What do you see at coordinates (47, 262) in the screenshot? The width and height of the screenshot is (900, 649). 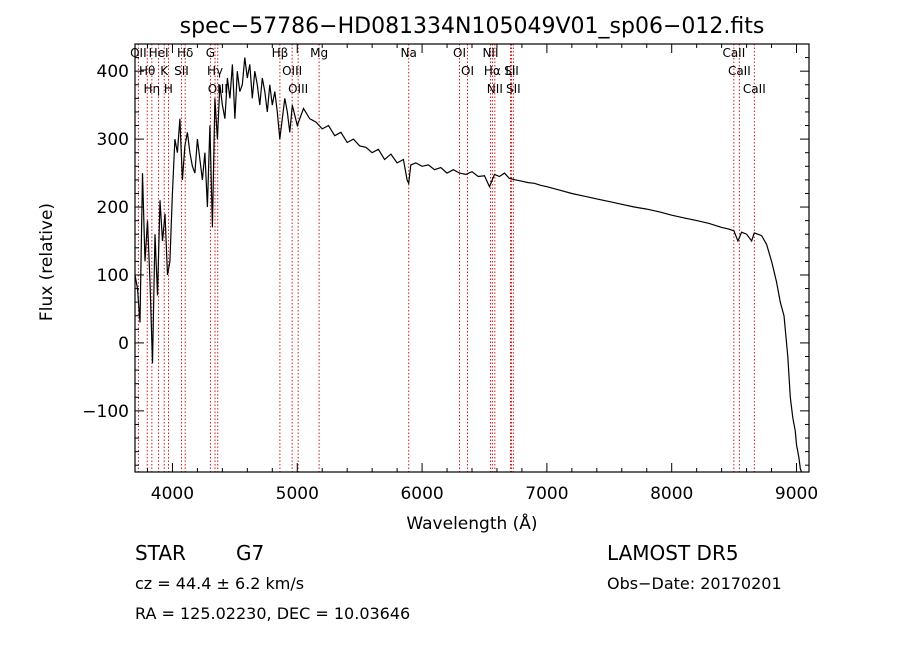 I see `y-axis-label: Flux (relative)` at bounding box center [47, 262].